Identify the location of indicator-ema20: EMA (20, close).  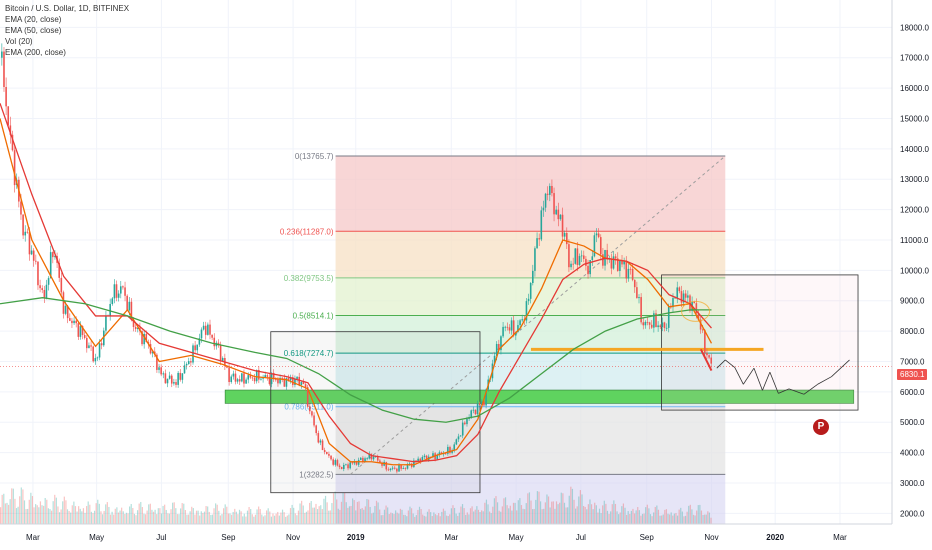
(33, 19).